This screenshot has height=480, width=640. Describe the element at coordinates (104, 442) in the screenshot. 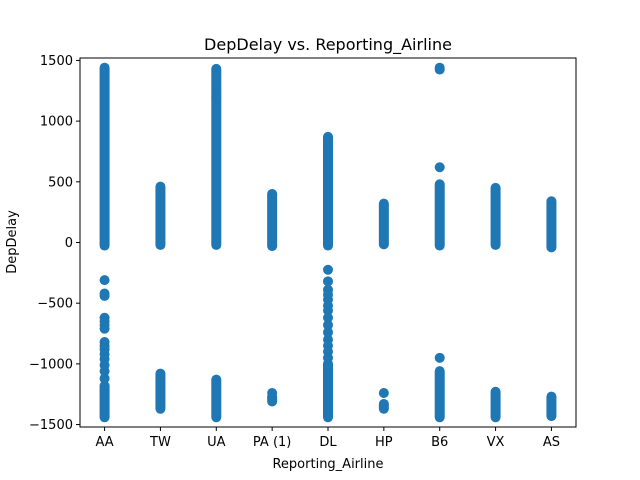

I see `x-tick-label: AA` at that location.